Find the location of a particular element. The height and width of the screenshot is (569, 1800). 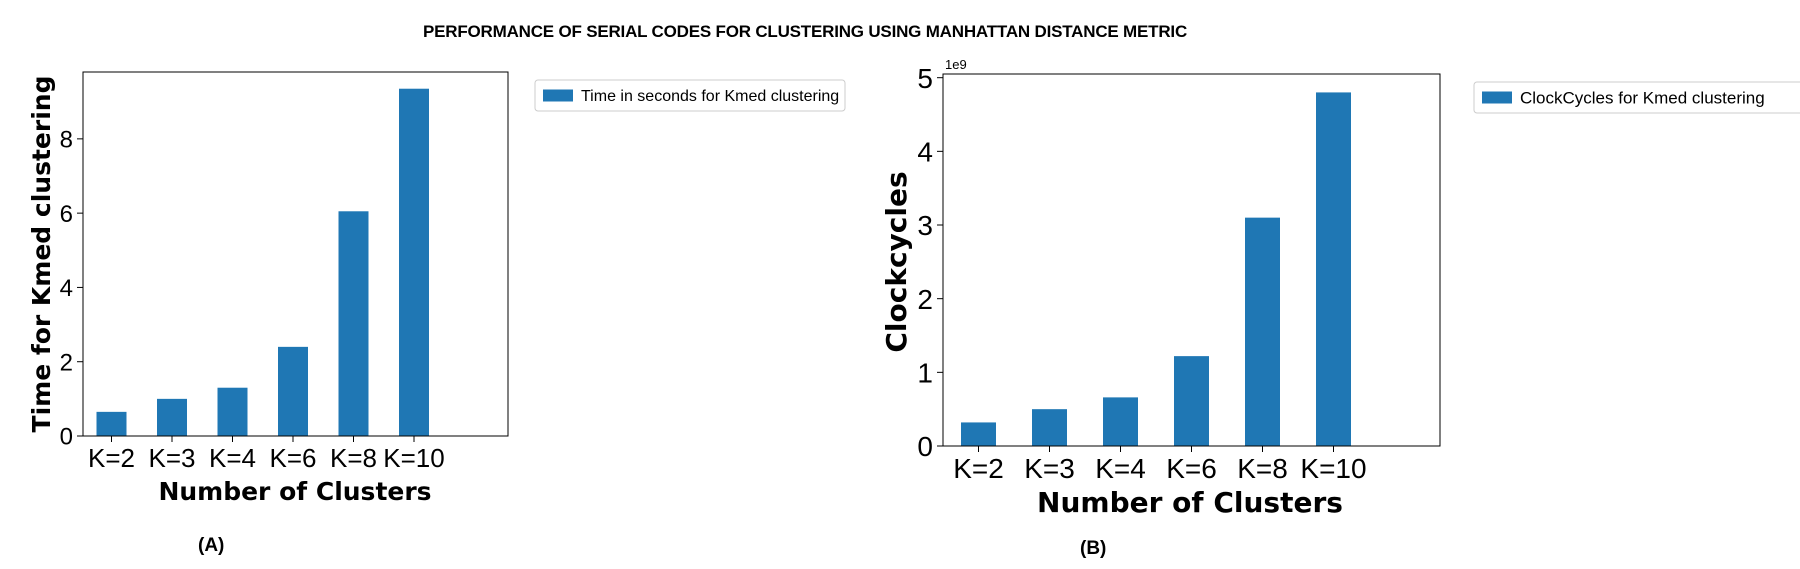

legend: Time in seconds for Kmed clustering is located at coordinates (690, 95).